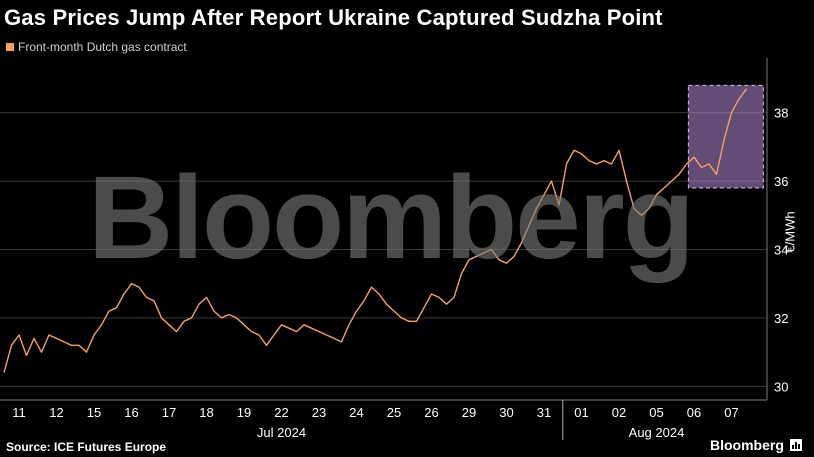 The image size is (814, 457). I want to click on y-axis-label: €/MWh, so click(790, 232).